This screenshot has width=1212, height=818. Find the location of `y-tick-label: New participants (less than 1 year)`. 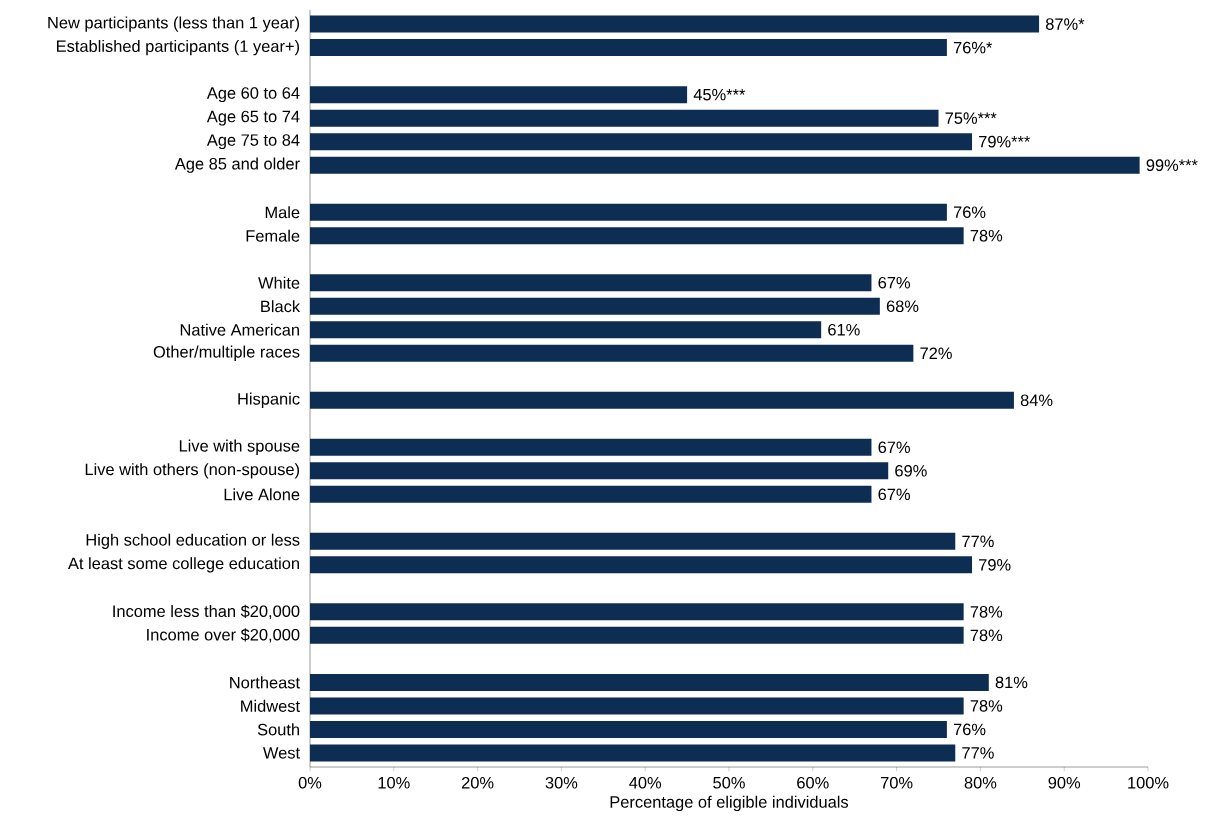

y-tick-label: New participants (less than 1 year) is located at coordinates (174, 24).